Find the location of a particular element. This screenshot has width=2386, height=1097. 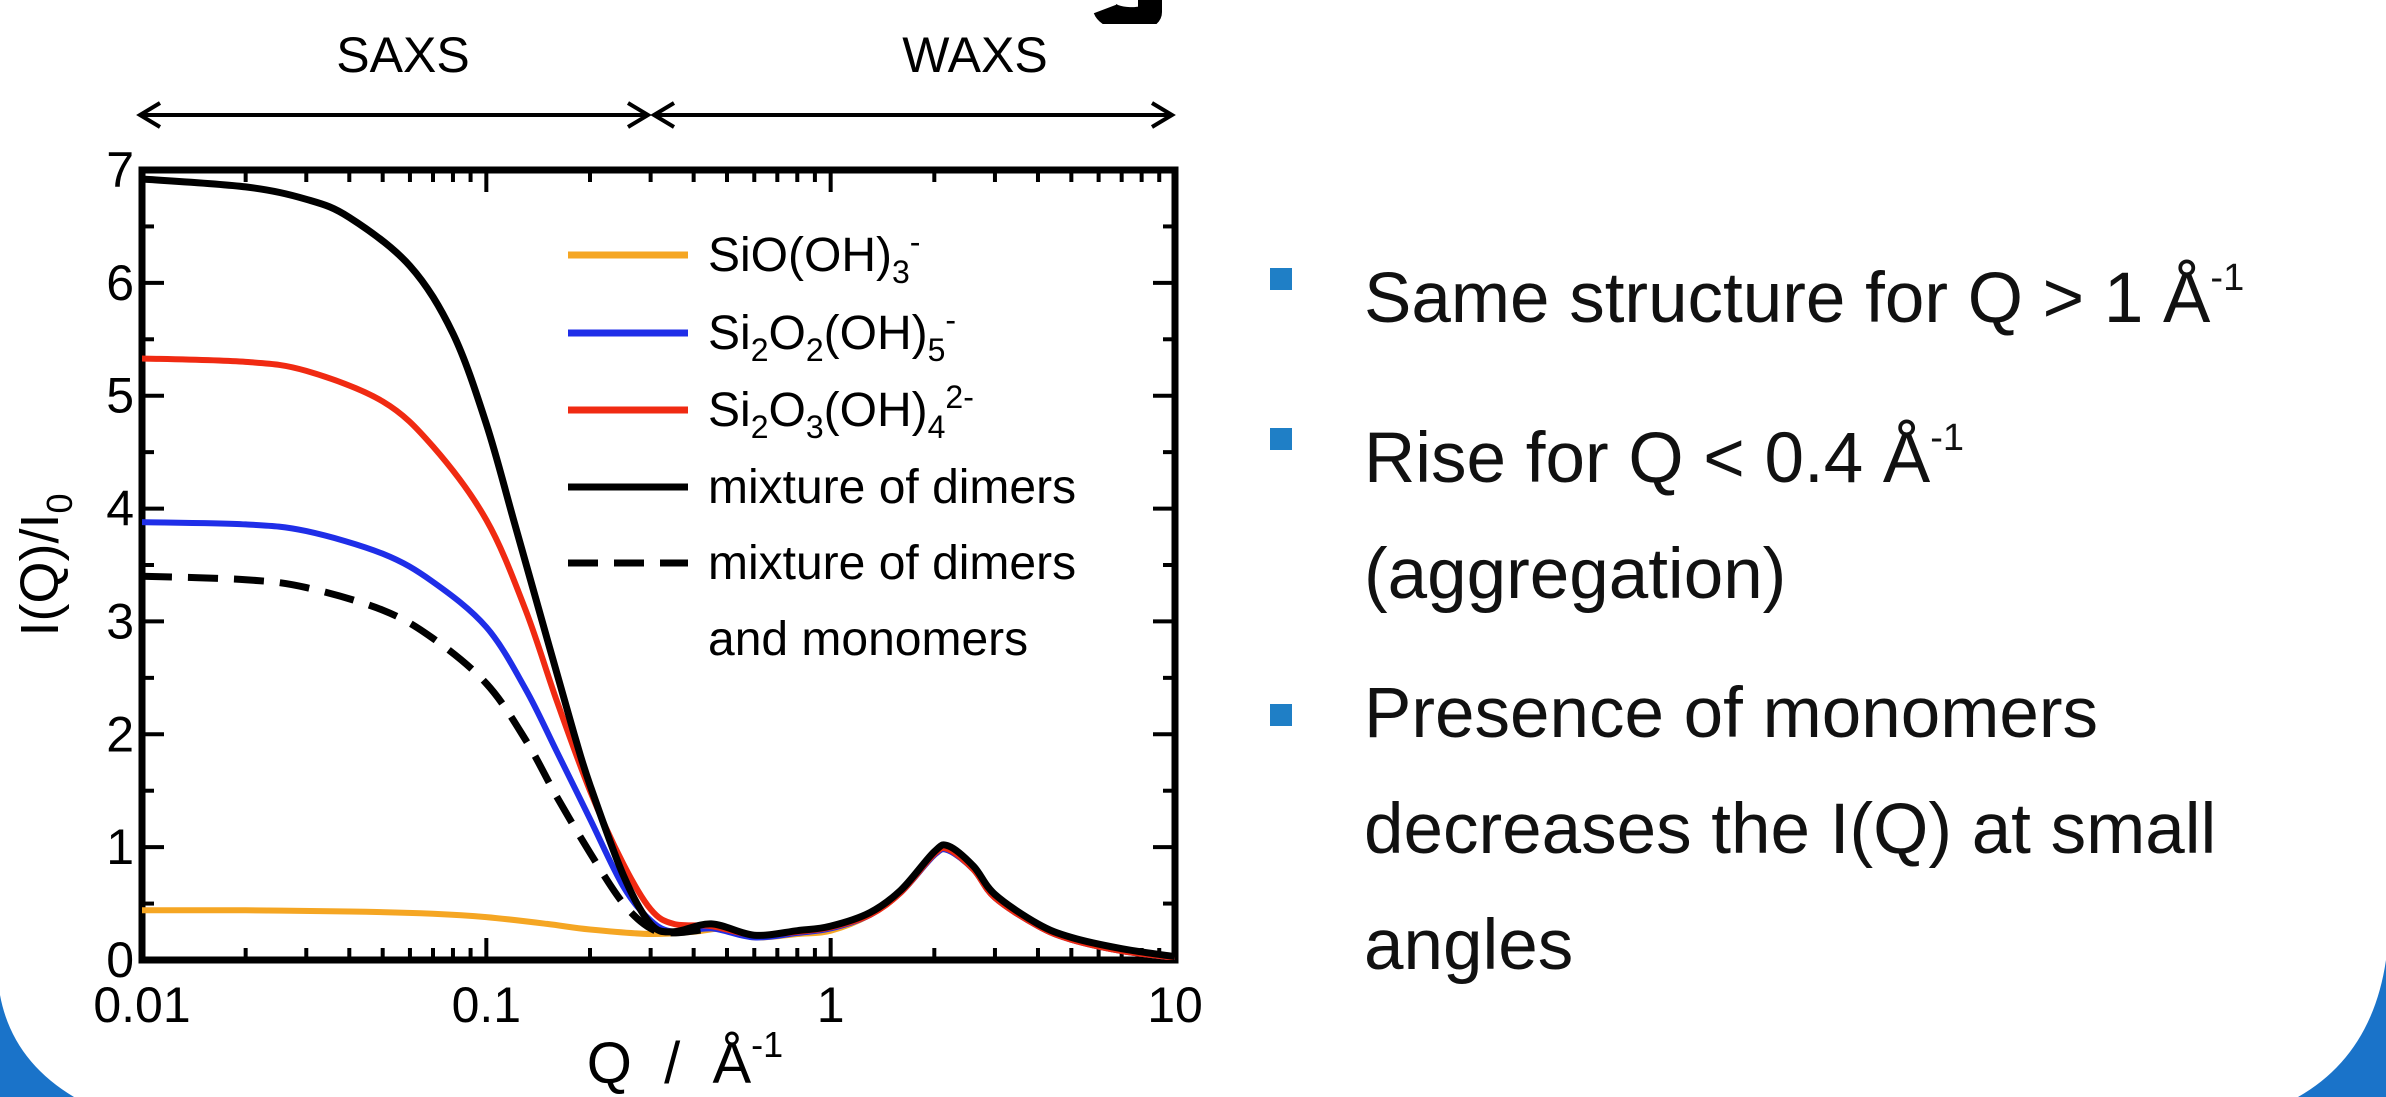

x-tick-label: 0.1 is located at coordinates (487, 1005).